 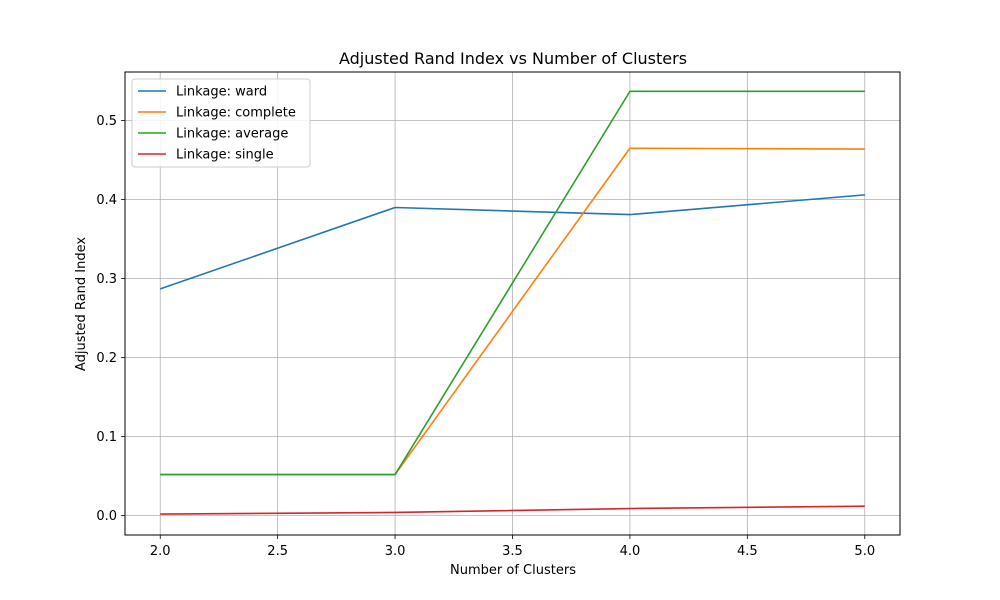 What do you see at coordinates (106, 200) in the screenshot?
I see `y-tick-label: 0.4` at bounding box center [106, 200].